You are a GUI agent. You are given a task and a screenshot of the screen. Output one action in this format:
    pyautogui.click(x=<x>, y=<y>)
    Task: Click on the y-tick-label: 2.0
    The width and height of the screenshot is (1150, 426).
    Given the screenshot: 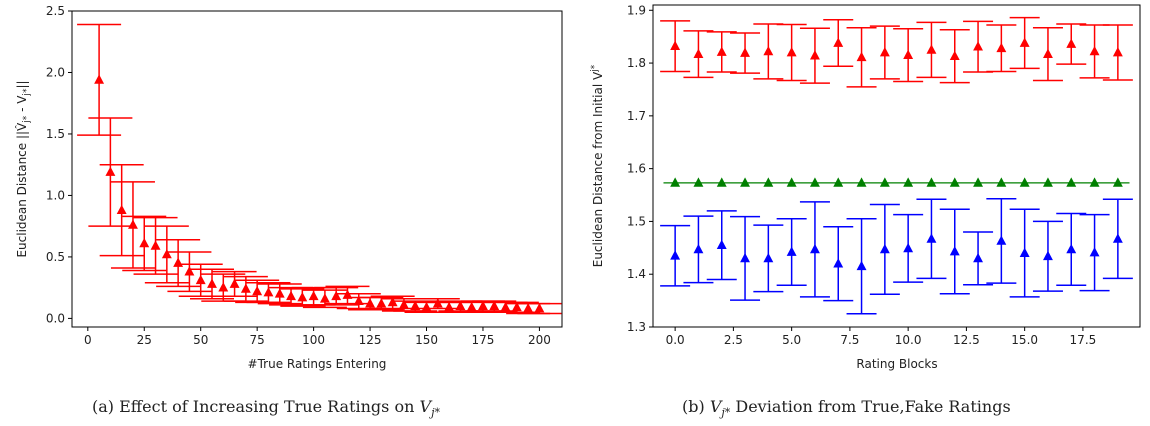 What is the action you would take?
    pyautogui.click(x=55, y=72)
    